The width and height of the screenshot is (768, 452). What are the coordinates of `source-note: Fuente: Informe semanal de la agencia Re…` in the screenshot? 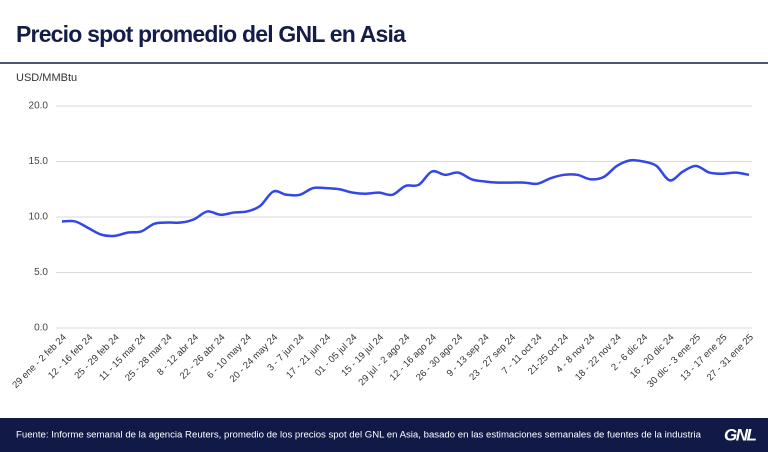 It's located at (359, 435).